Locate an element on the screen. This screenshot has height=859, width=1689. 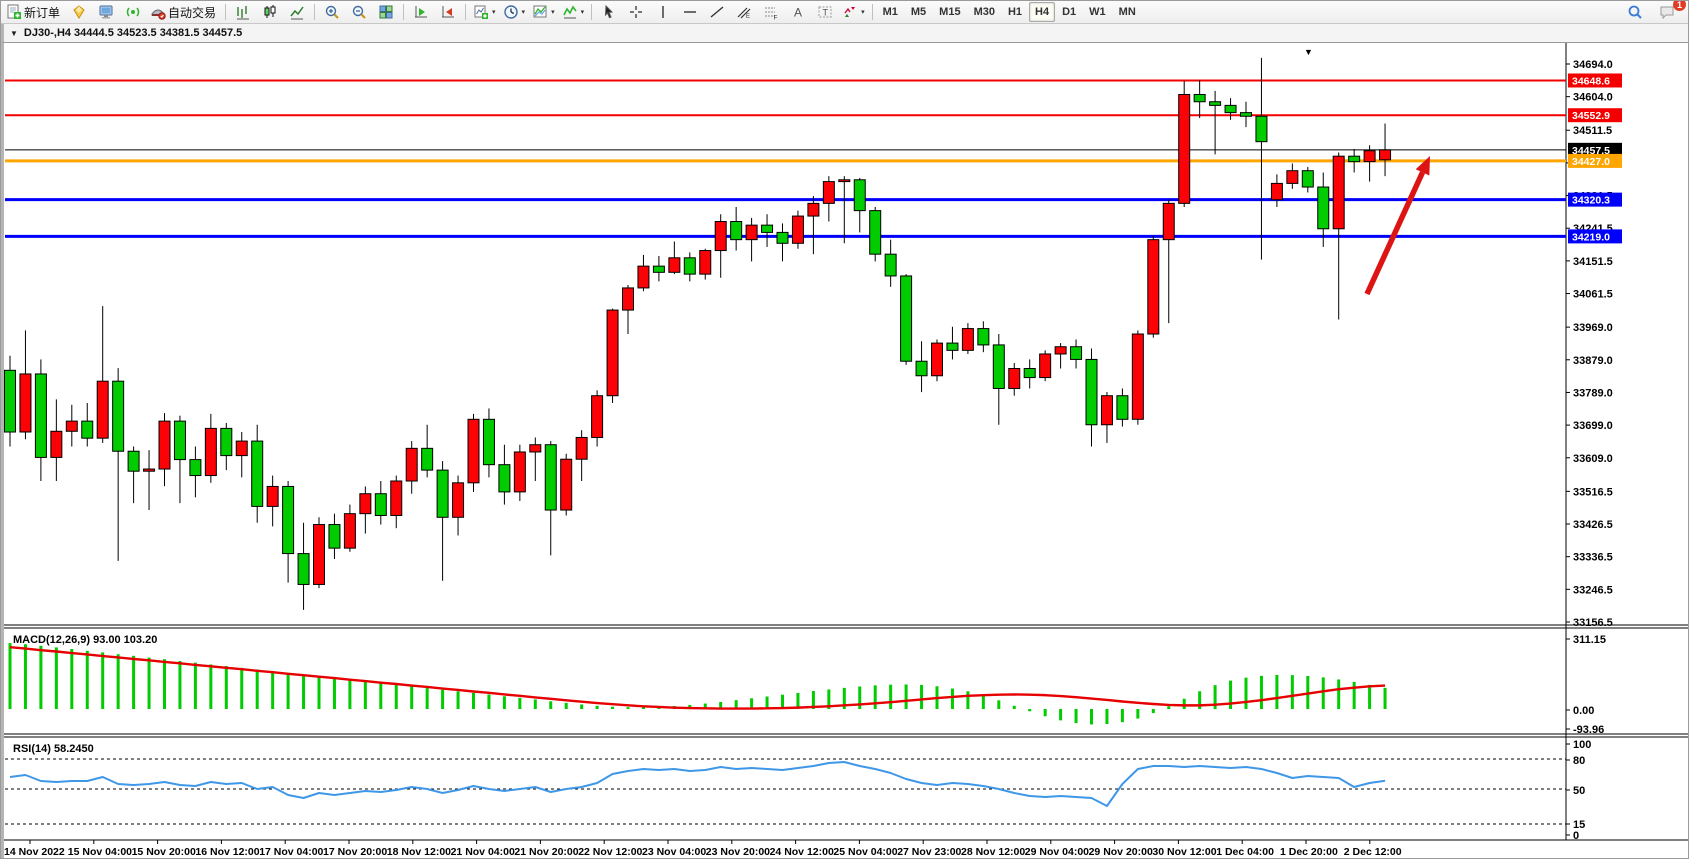
quotes-button is located at coordinates (79, 12).